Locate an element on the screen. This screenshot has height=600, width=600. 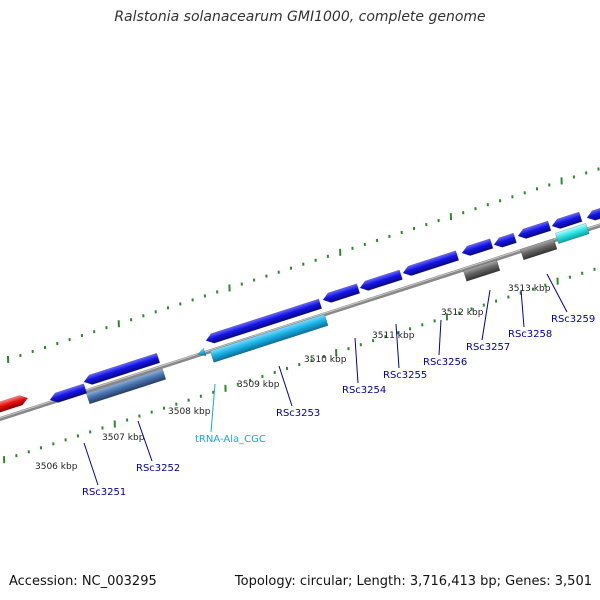
gene-cyan-box is located at coordinates (572, 233).